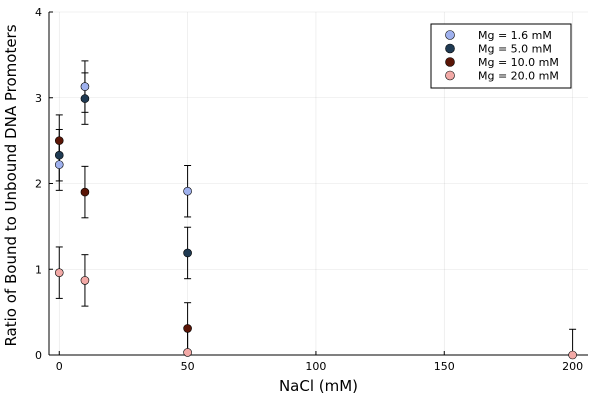 This screenshot has width=600, height=400. I want to click on legend-label: Mg = 10.0 mM, so click(518, 62).